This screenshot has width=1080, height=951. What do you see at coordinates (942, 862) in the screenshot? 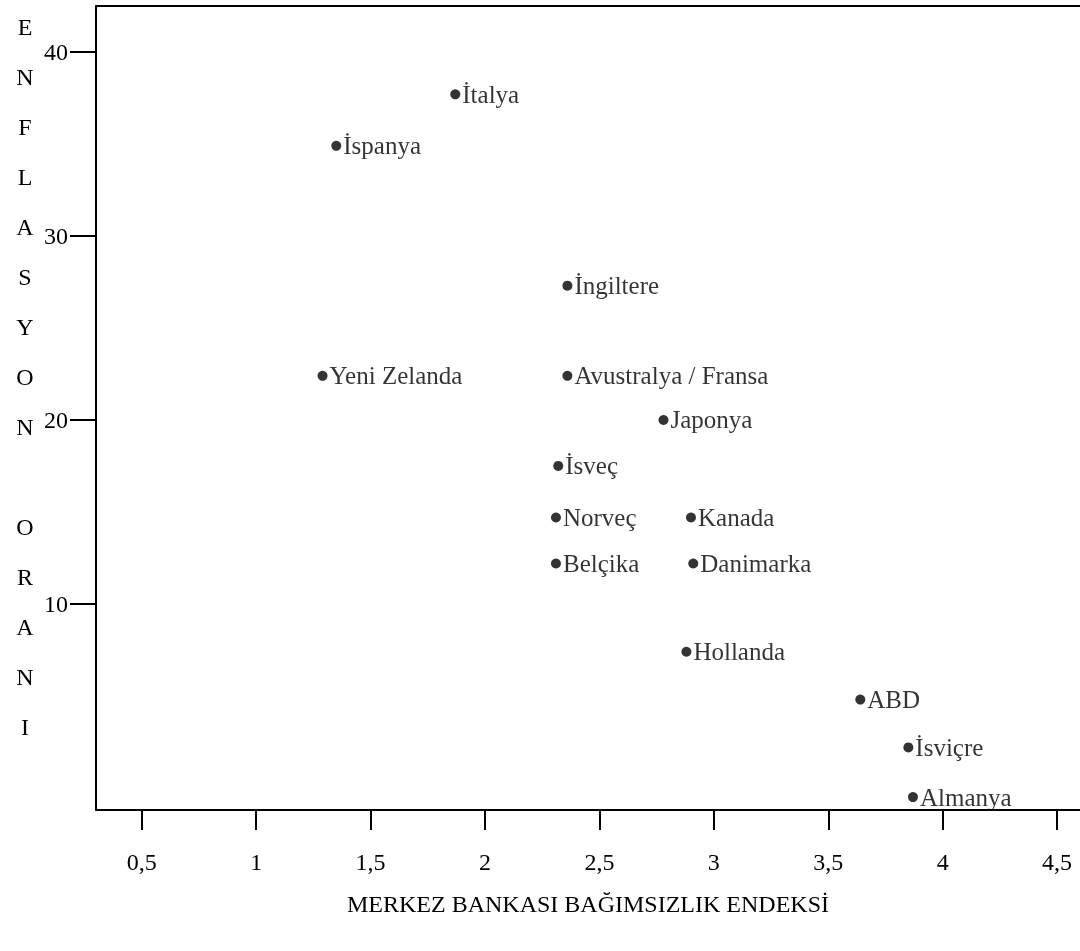
I see `x-tick-label: 4` at bounding box center [942, 862].